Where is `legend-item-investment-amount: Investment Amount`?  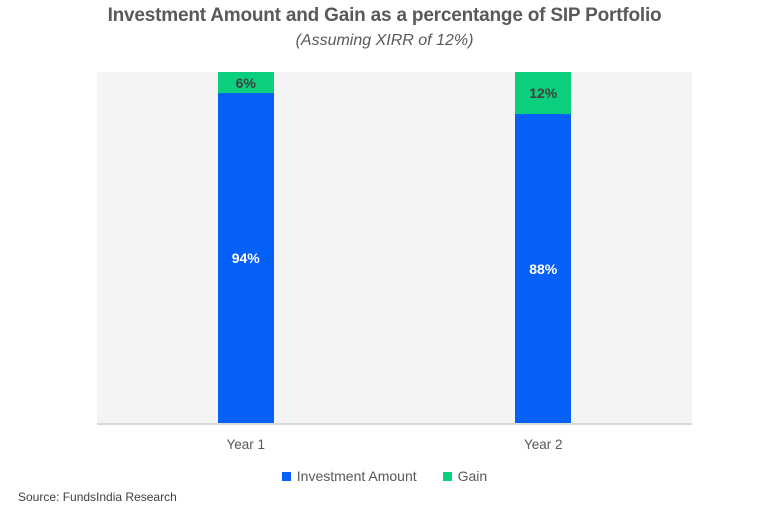 legend-item-investment-amount: Investment Amount is located at coordinates (349, 476).